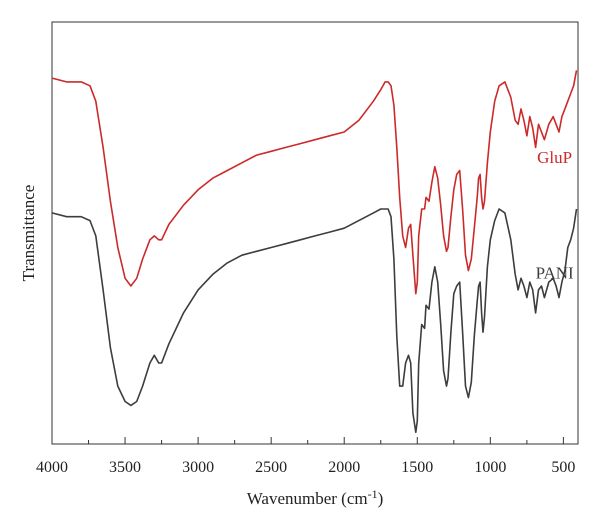  I want to click on series-label-pani: PANI, so click(555, 272).